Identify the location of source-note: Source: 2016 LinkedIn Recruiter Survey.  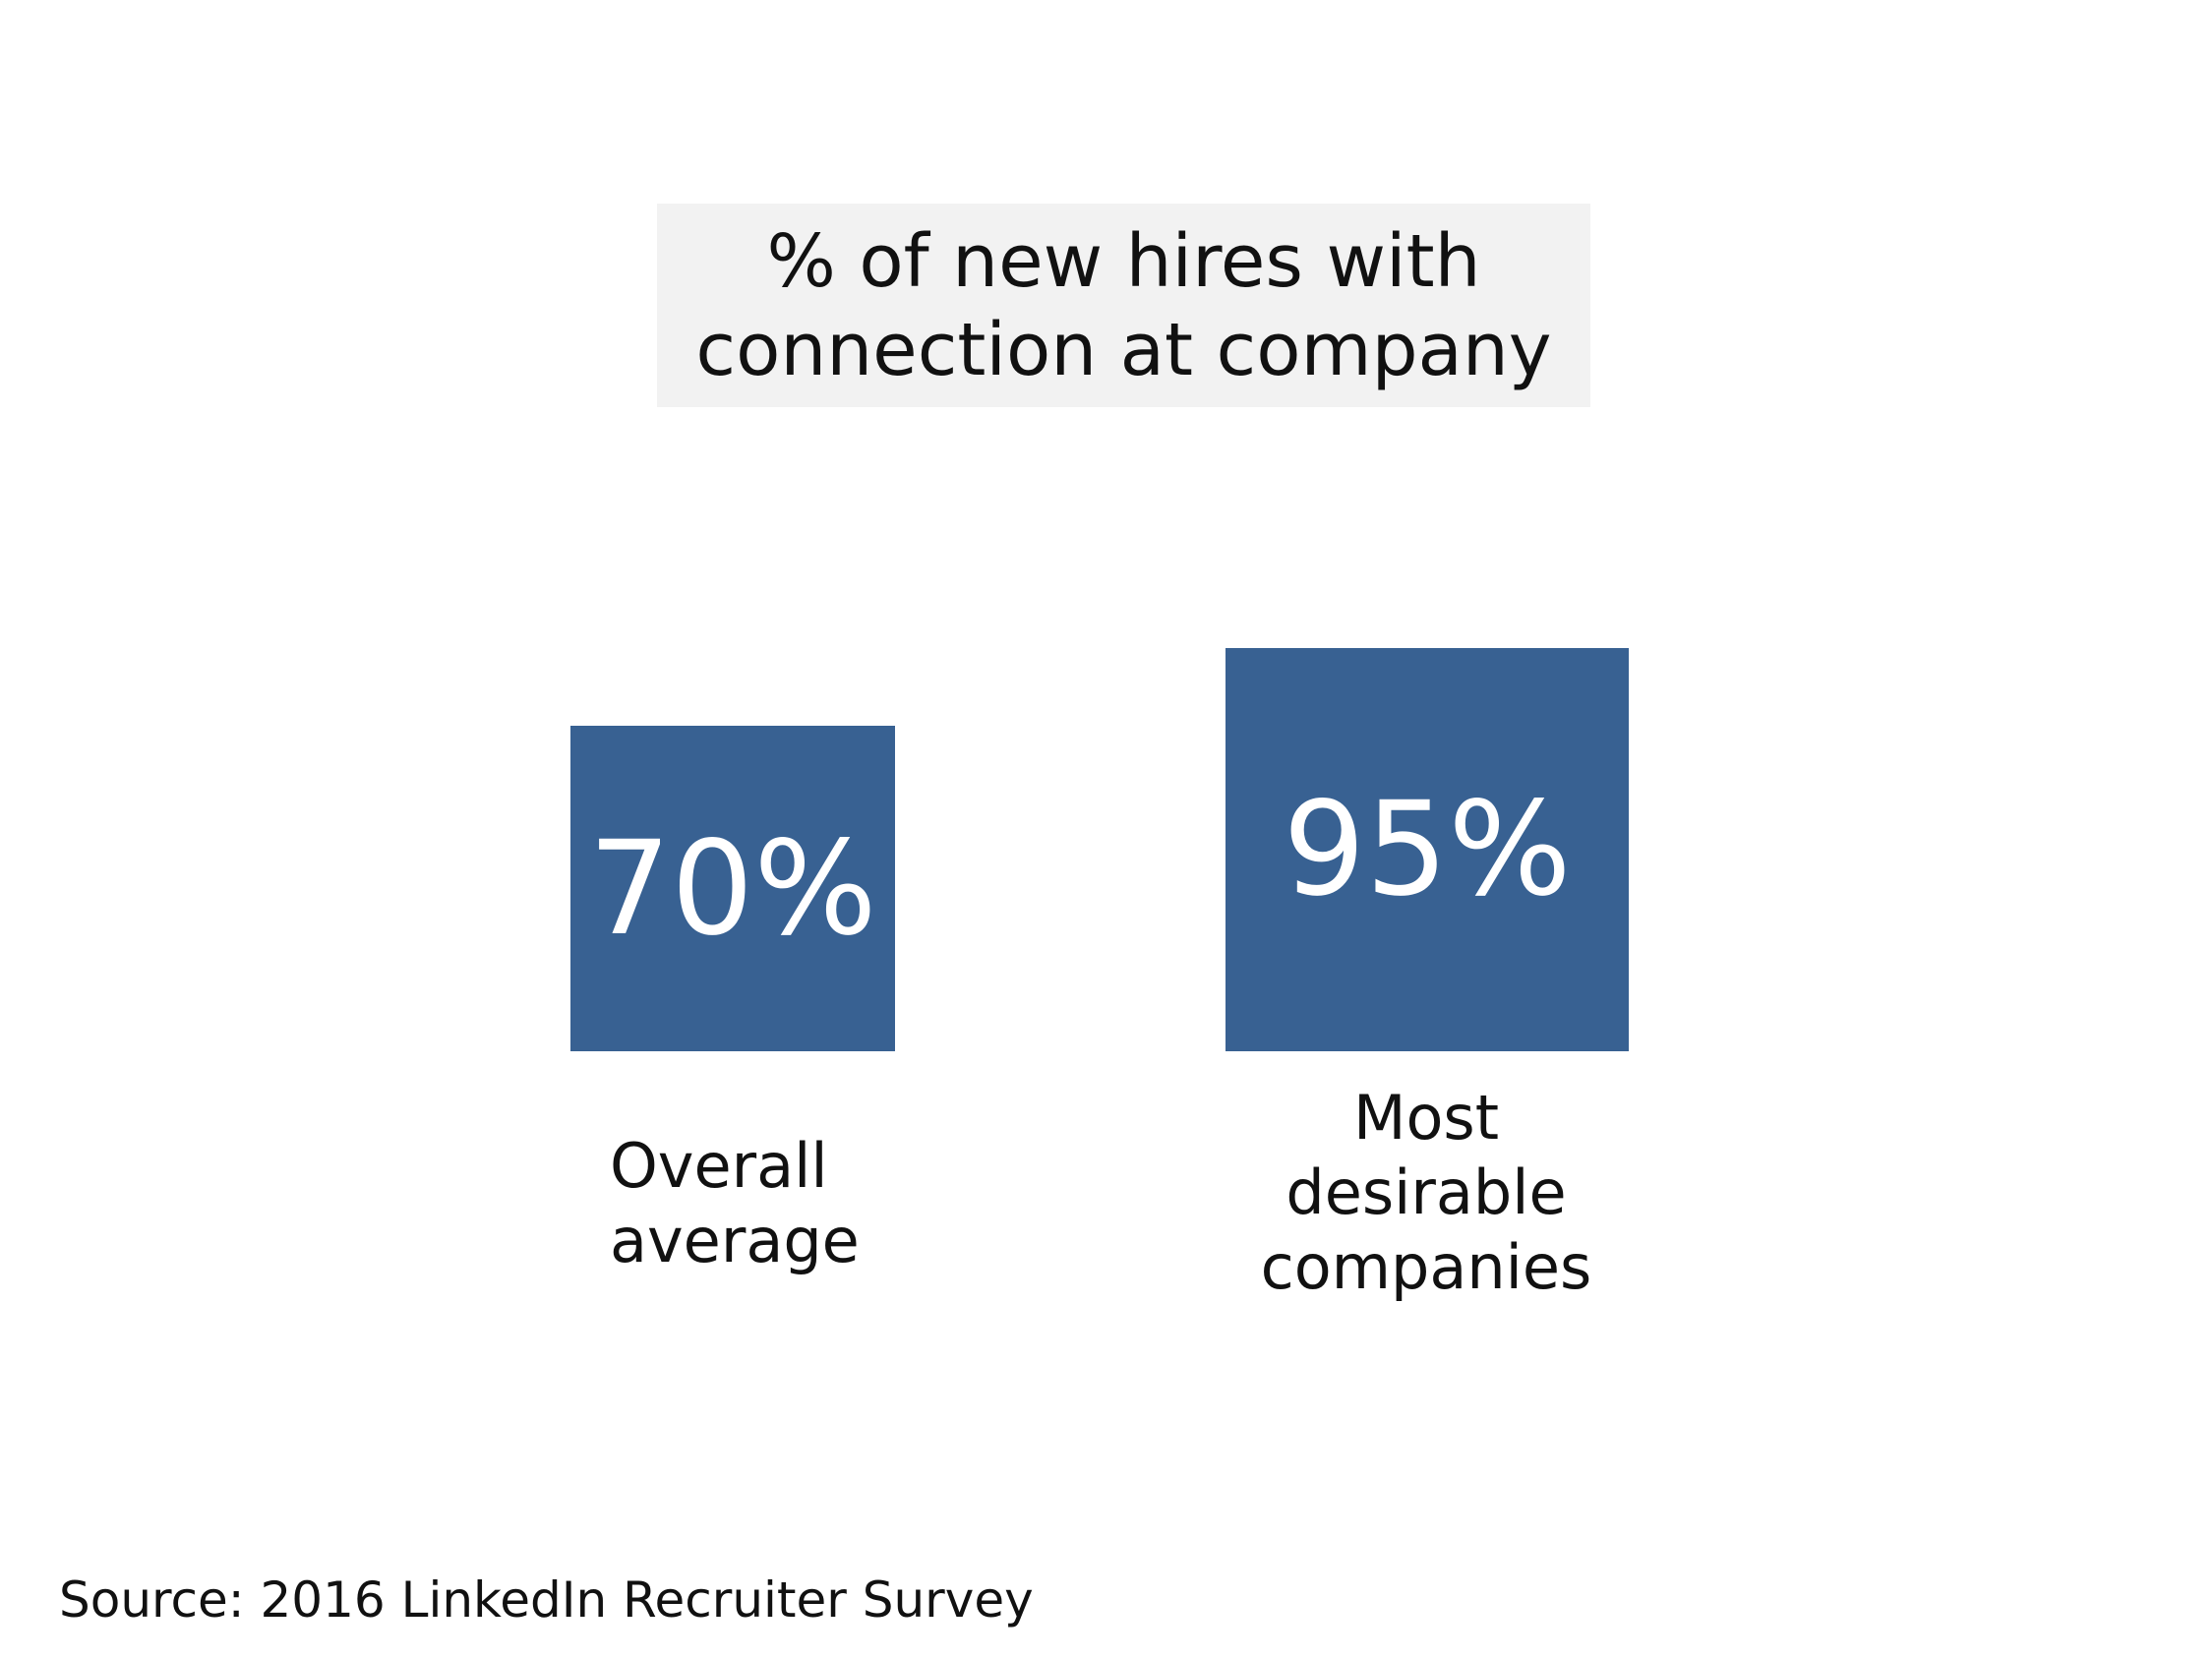
(546, 1600).